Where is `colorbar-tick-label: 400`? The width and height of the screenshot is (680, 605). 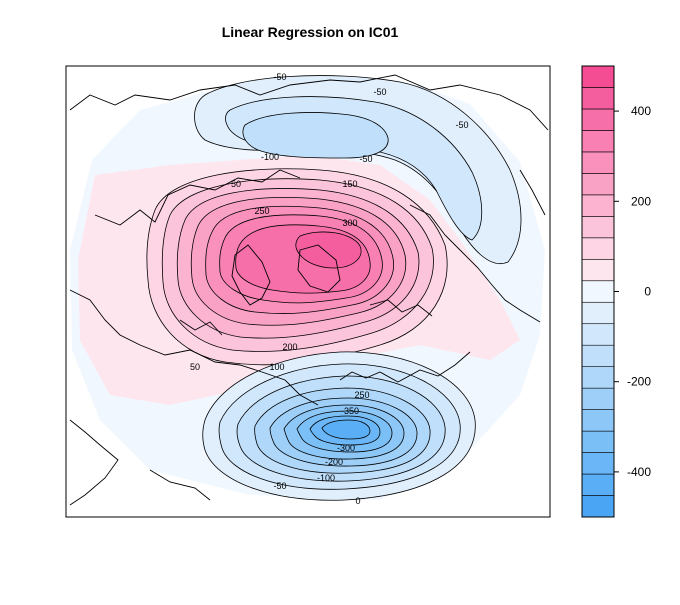
colorbar-tick-label: 400 is located at coordinates (641, 111).